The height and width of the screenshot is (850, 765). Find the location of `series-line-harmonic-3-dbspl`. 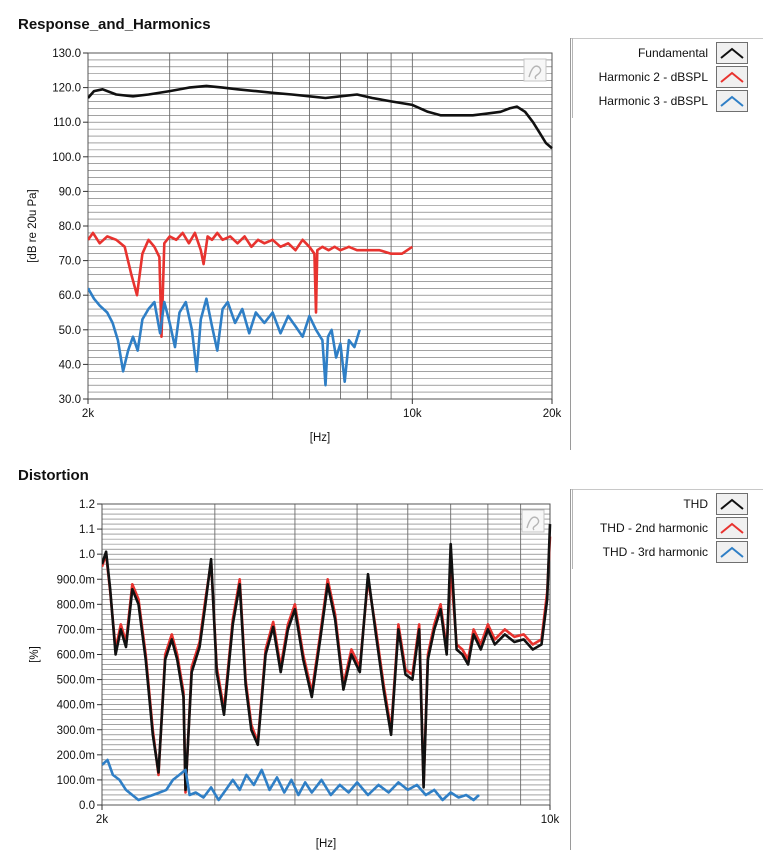

series-line-harmonic-3-dbspl is located at coordinates (224, 337).